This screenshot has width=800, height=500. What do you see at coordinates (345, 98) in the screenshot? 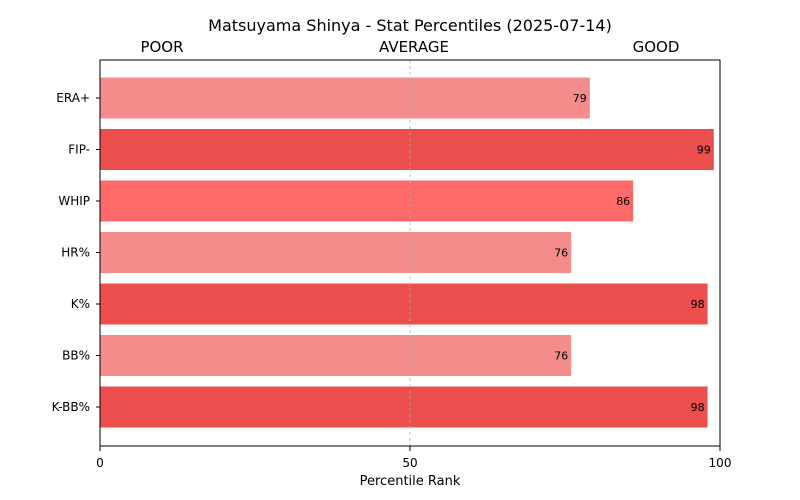
I see `bar-era` at bounding box center [345, 98].